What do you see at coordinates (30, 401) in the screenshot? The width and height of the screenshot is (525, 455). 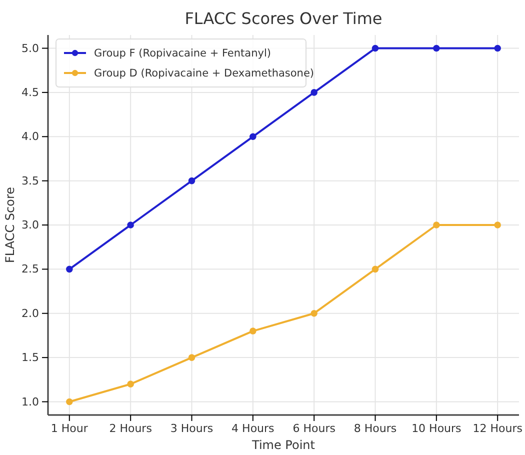 I see `y-tick-label: 1.0` at bounding box center [30, 401].